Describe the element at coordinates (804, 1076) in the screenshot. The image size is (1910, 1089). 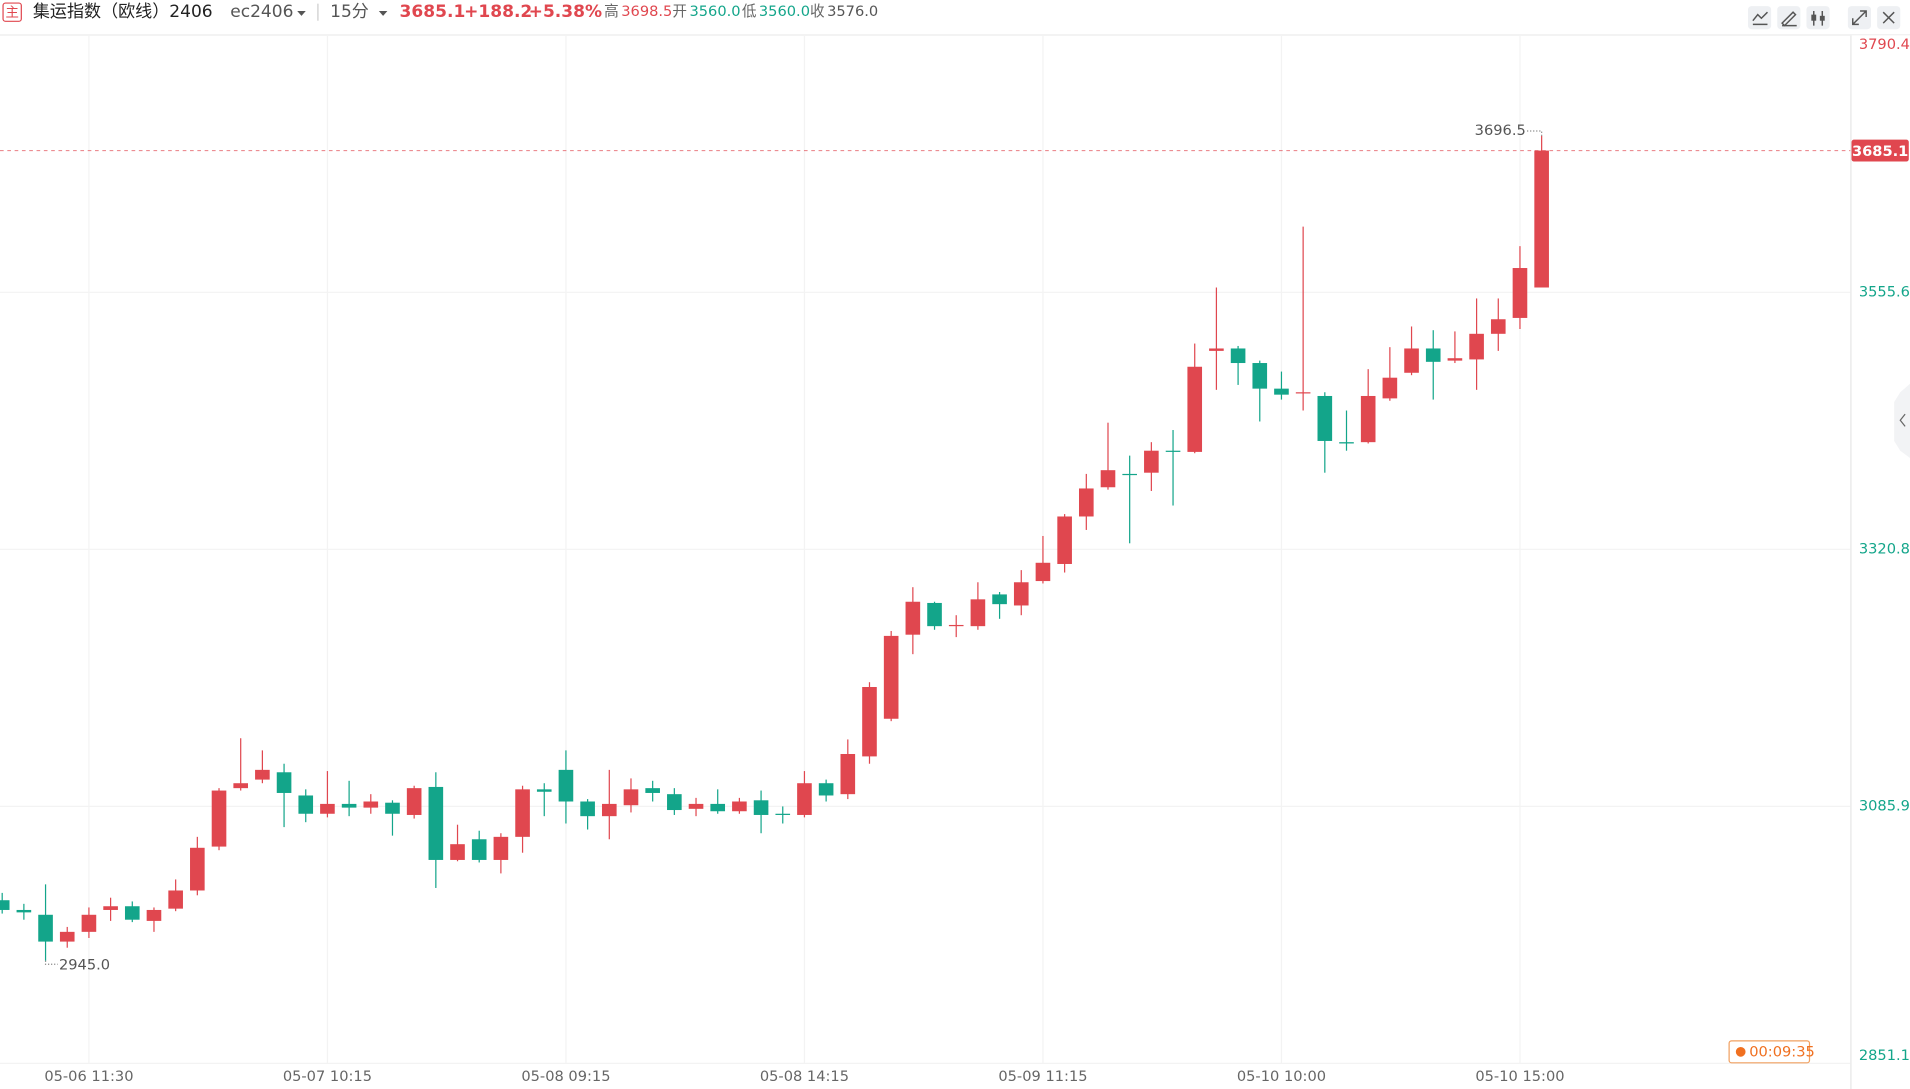
I see `x-tick-label: 05-08 14:15` at that location.